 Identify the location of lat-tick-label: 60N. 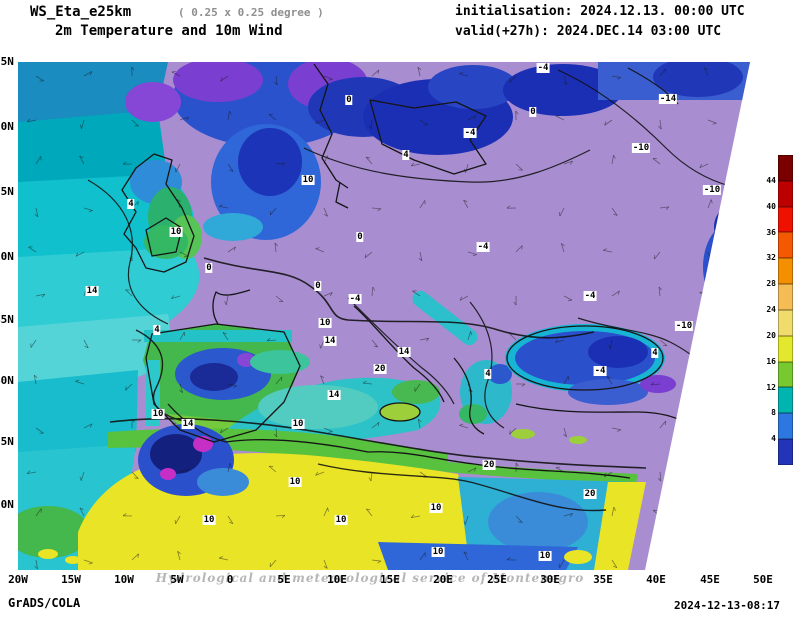
(7, 126).